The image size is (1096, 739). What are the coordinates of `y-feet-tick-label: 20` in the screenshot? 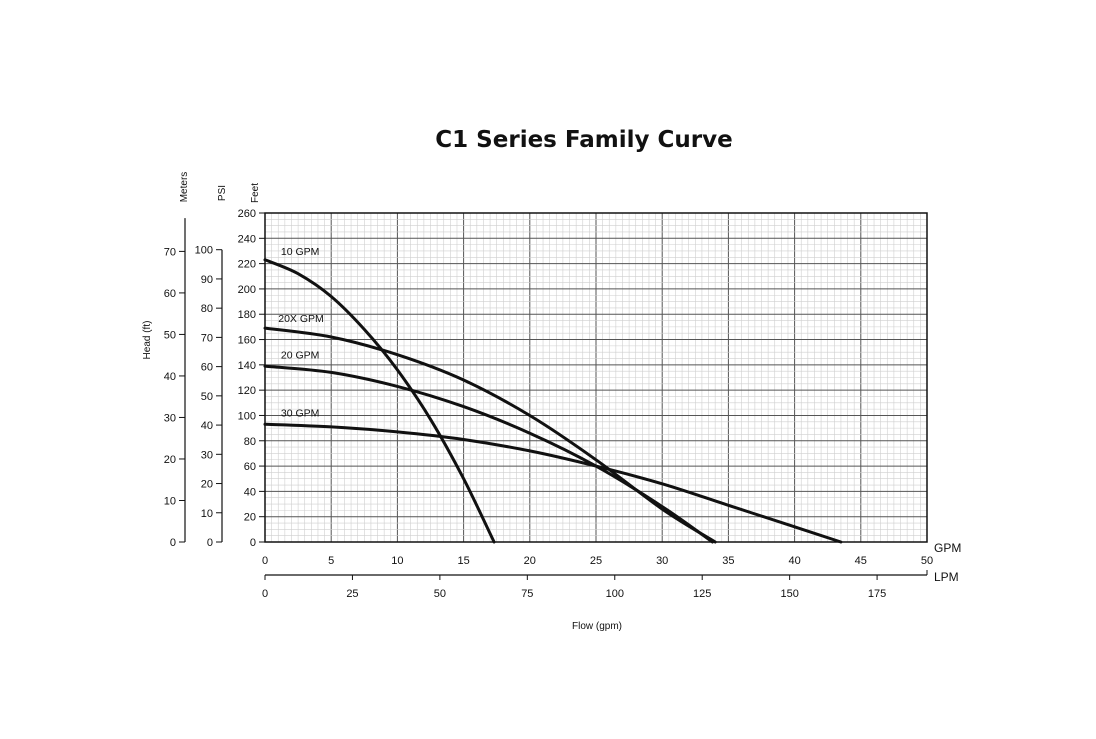 It's located at (250, 518).